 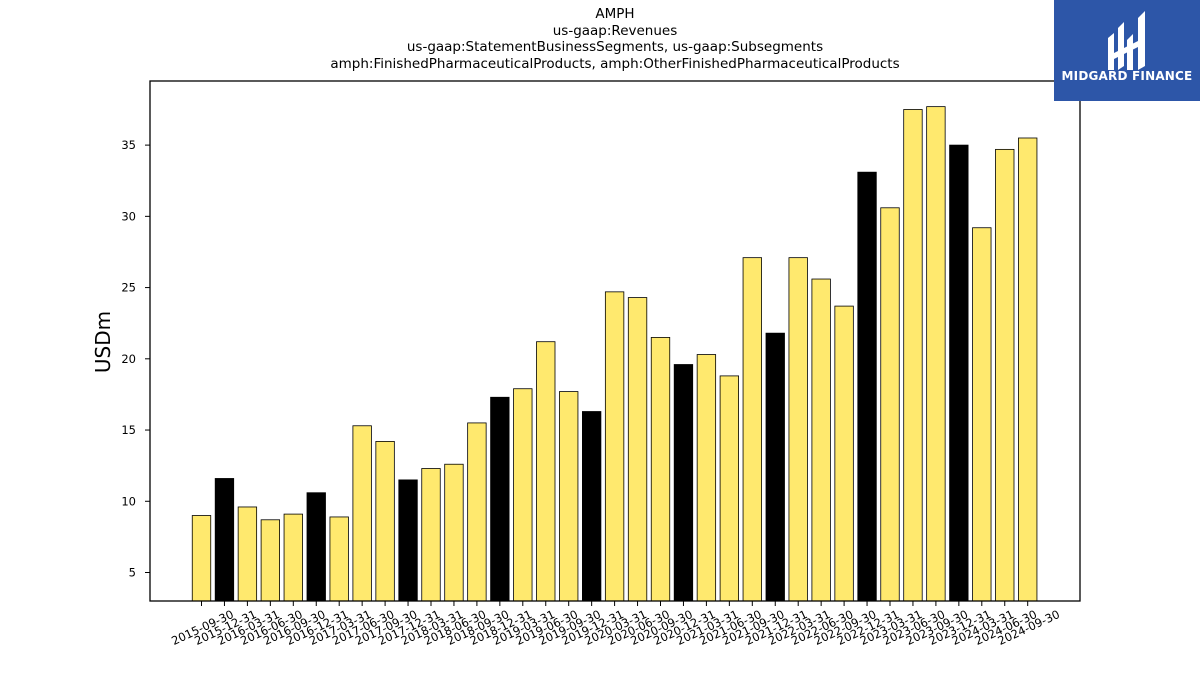 I want to click on y-tick-label: 35, so click(x=128, y=145).